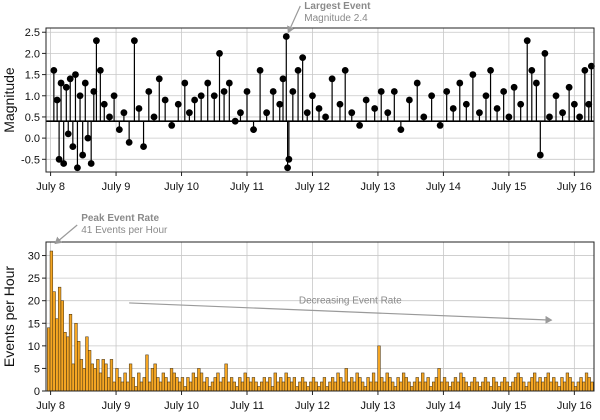 The height and width of the screenshot is (420, 600). Describe the element at coordinates (37, 392) in the screenshot. I see `y-tick-label: 0` at that location.